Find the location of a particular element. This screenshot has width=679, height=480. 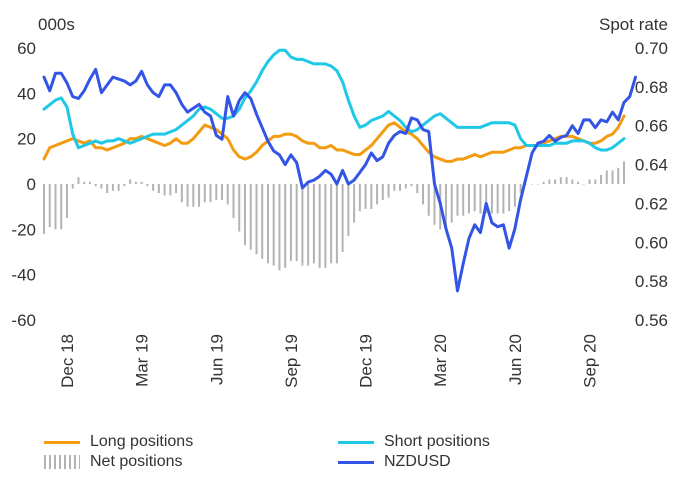

legend-label-nzdusd: NZDUSD is located at coordinates (417, 461).